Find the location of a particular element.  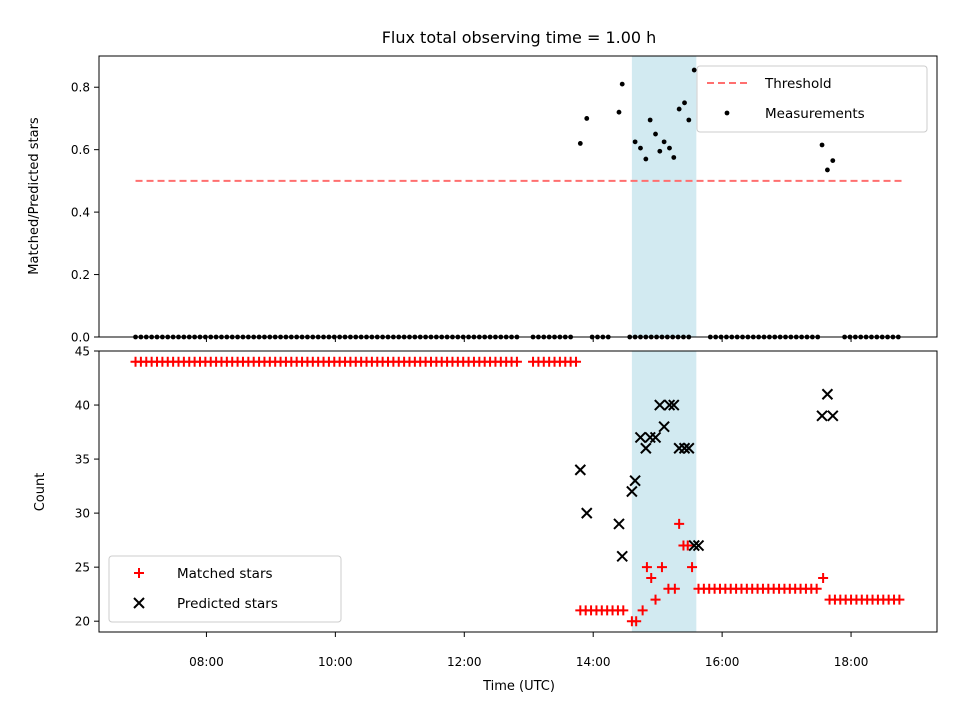

x-tick-label: 16:00 is located at coordinates (722, 662).